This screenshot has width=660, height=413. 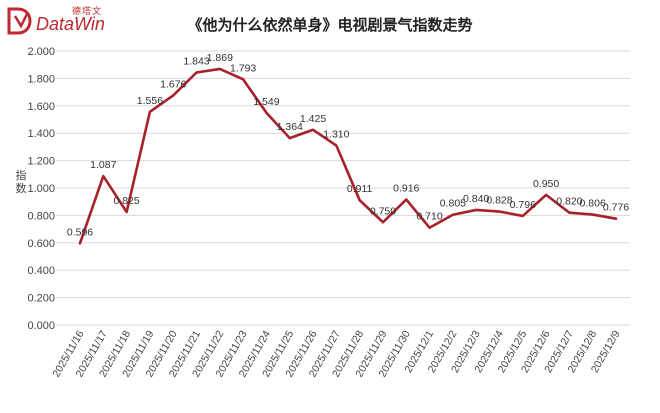 I want to click on y-tick-label: 1.200, so click(x=41, y=162).